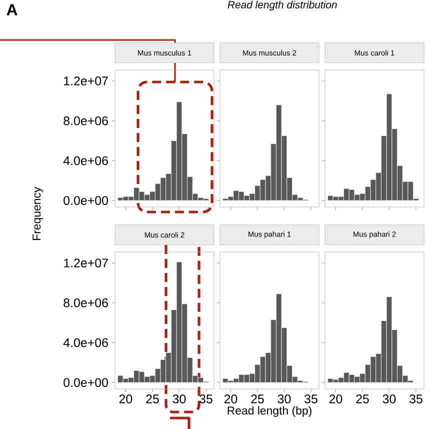 The height and width of the screenshot is (429, 432). I want to click on text: A, so click(12, 10).